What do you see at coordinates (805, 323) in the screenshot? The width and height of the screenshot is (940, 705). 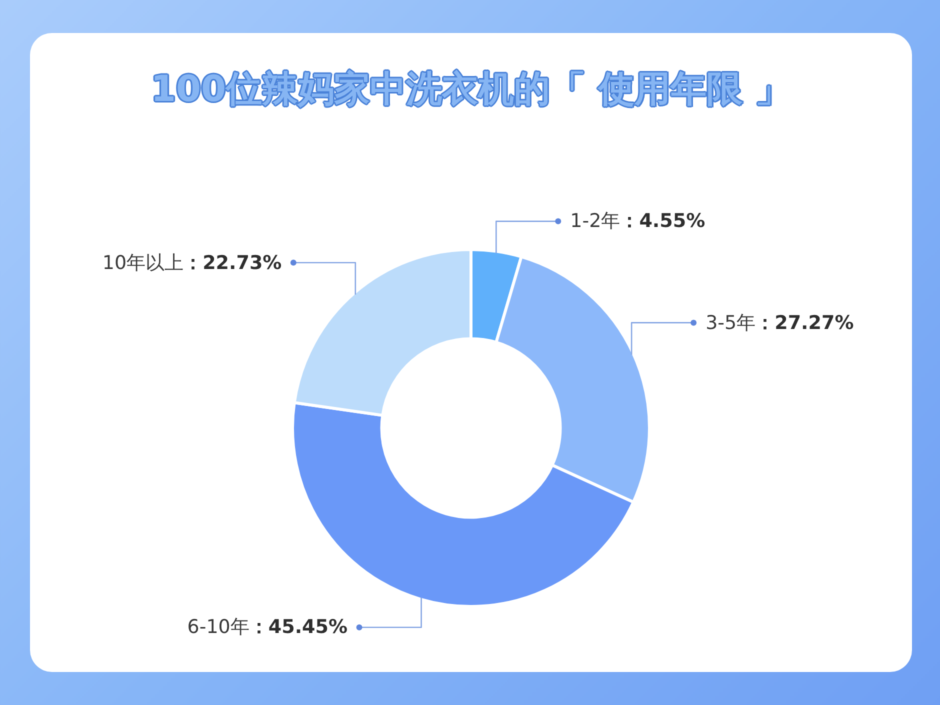 I see `data-label: ：27.27%` at bounding box center [805, 323].